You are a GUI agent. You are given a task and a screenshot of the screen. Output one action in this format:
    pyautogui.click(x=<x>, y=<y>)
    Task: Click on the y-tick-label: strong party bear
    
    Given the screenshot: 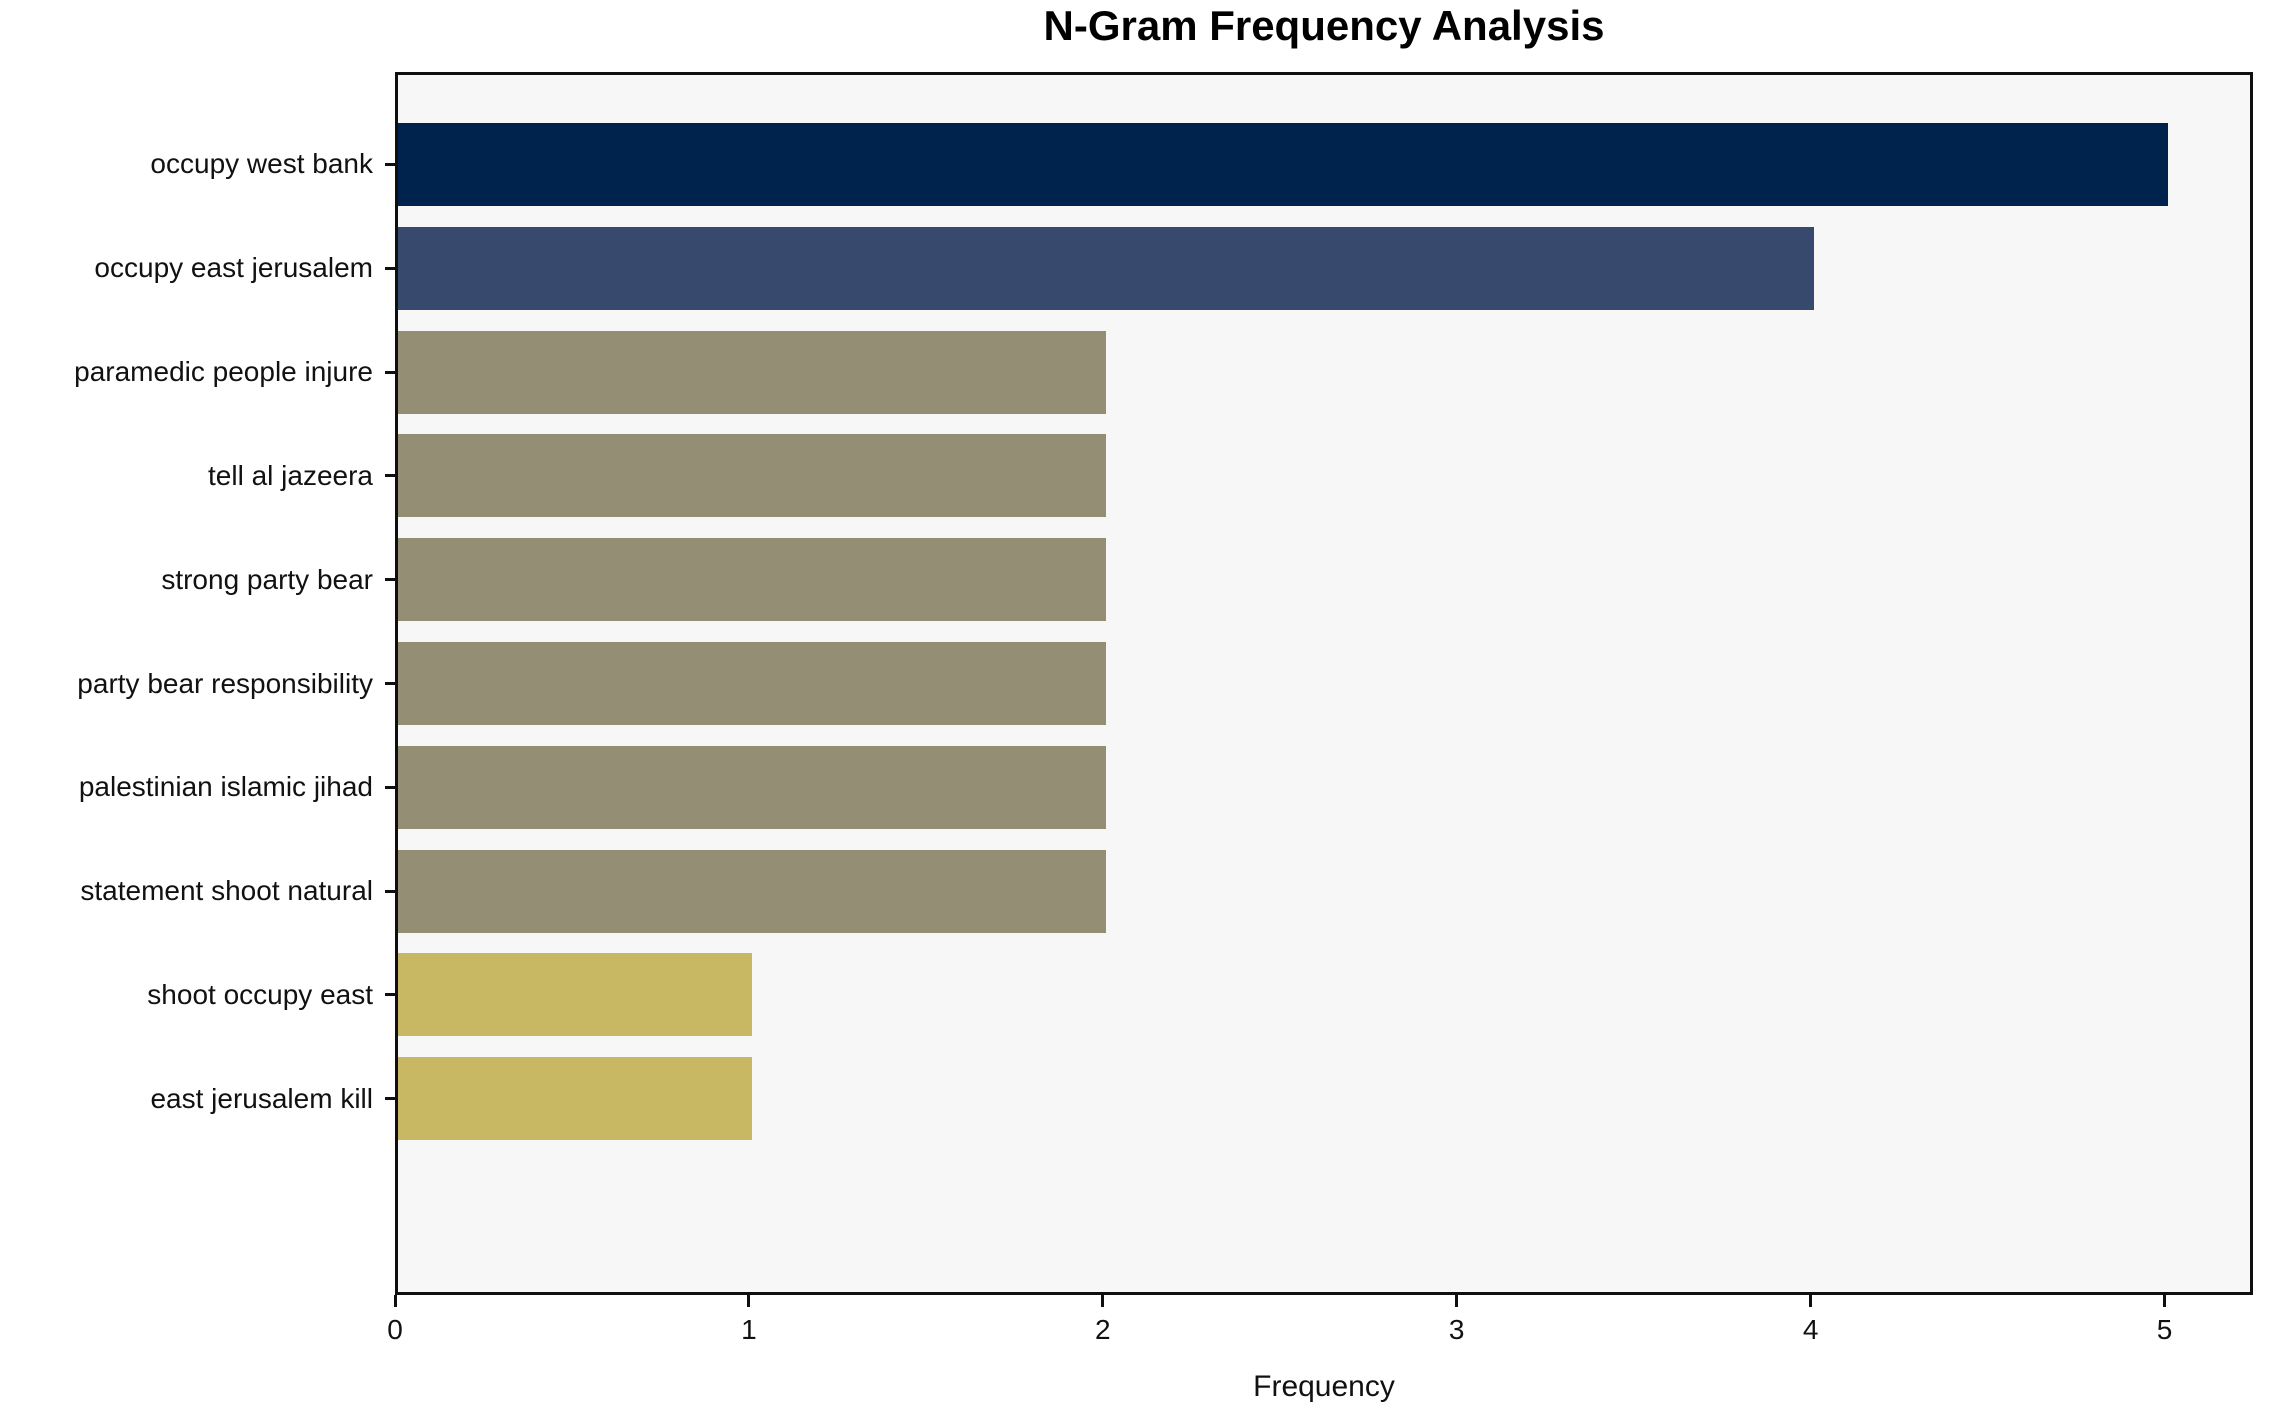 What is the action you would take?
    pyautogui.click(x=267, y=579)
    